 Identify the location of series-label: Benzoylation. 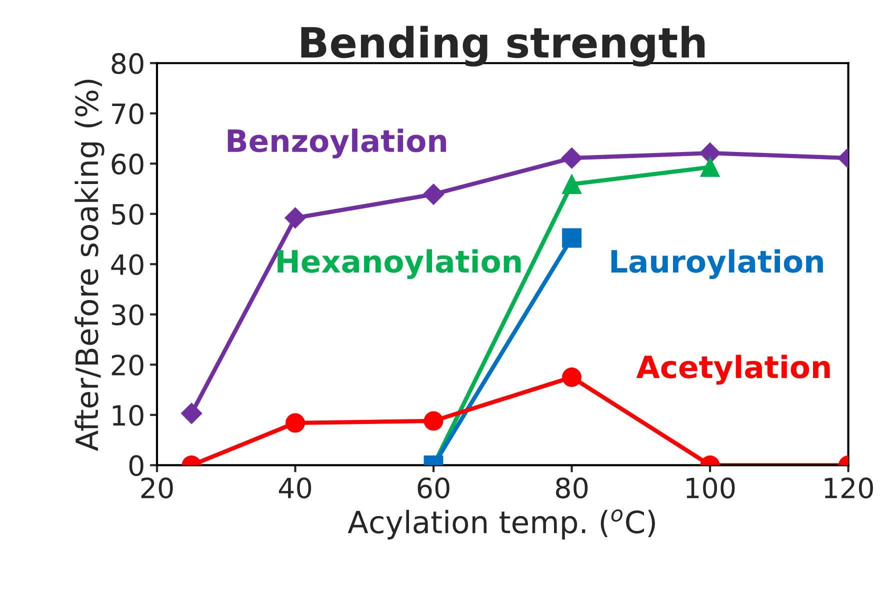
(337, 143).